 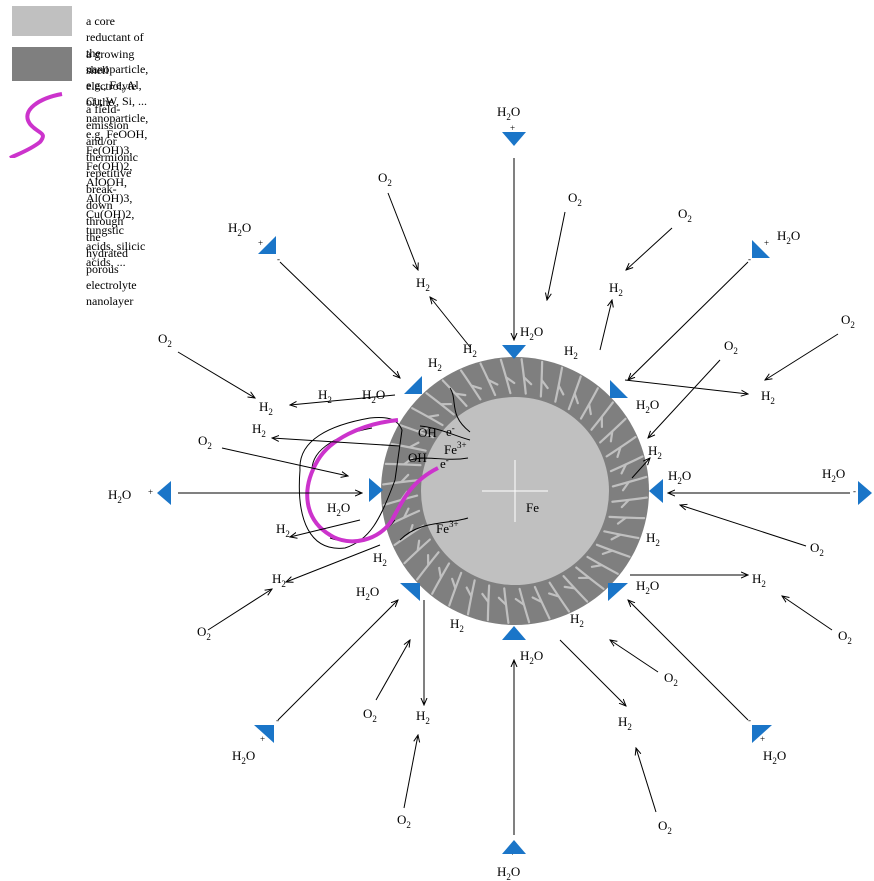 I want to click on ferric-ion: Fe3+, so click(x=447, y=527).